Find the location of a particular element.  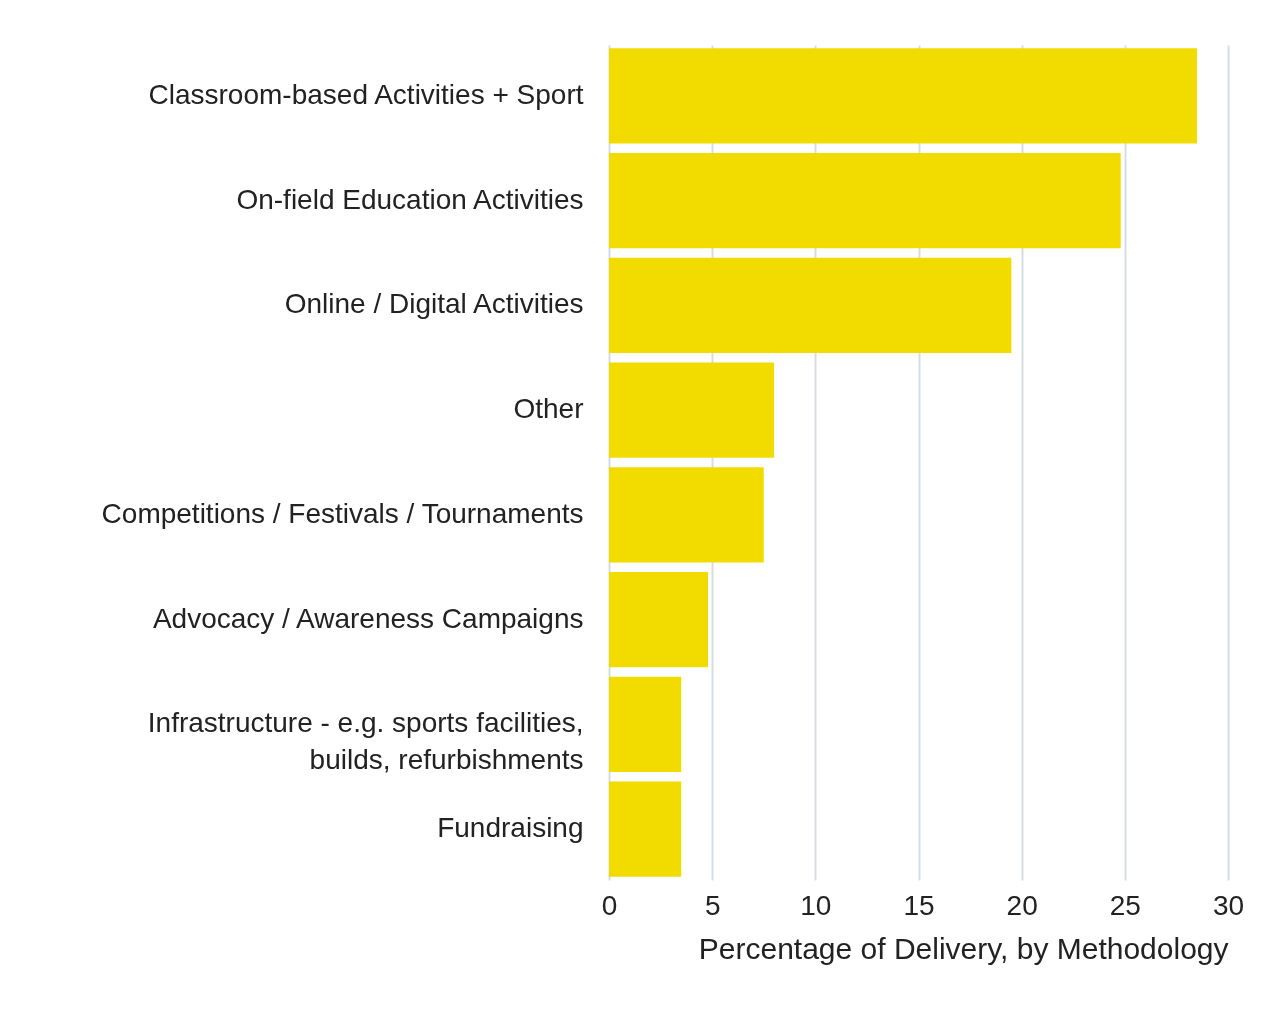

x-tick-label: 30 is located at coordinates (1228, 905).